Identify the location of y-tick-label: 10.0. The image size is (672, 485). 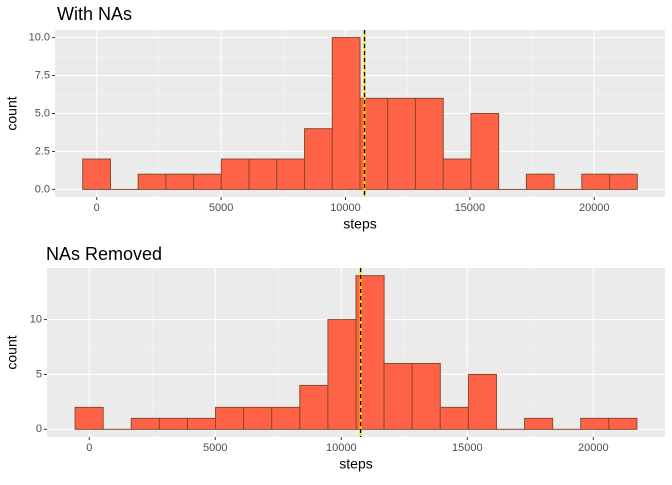
(39, 37).